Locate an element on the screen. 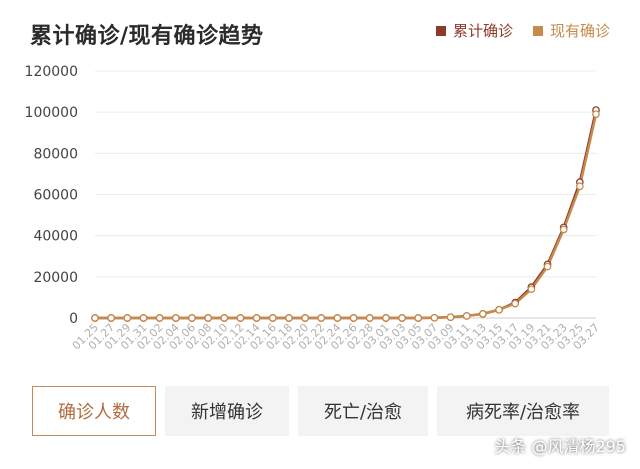 This screenshot has height=469, width=640. legend-swatch-cumulative is located at coordinates (440, 30).